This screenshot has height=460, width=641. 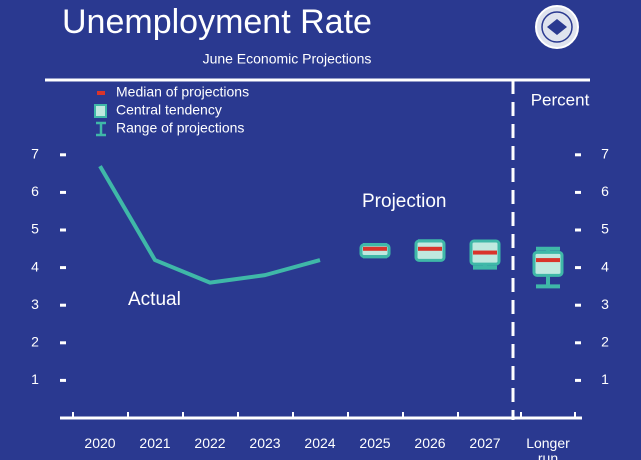 What do you see at coordinates (548, 263) in the screenshot?
I see `central-tendency` at bounding box center [548, 263].